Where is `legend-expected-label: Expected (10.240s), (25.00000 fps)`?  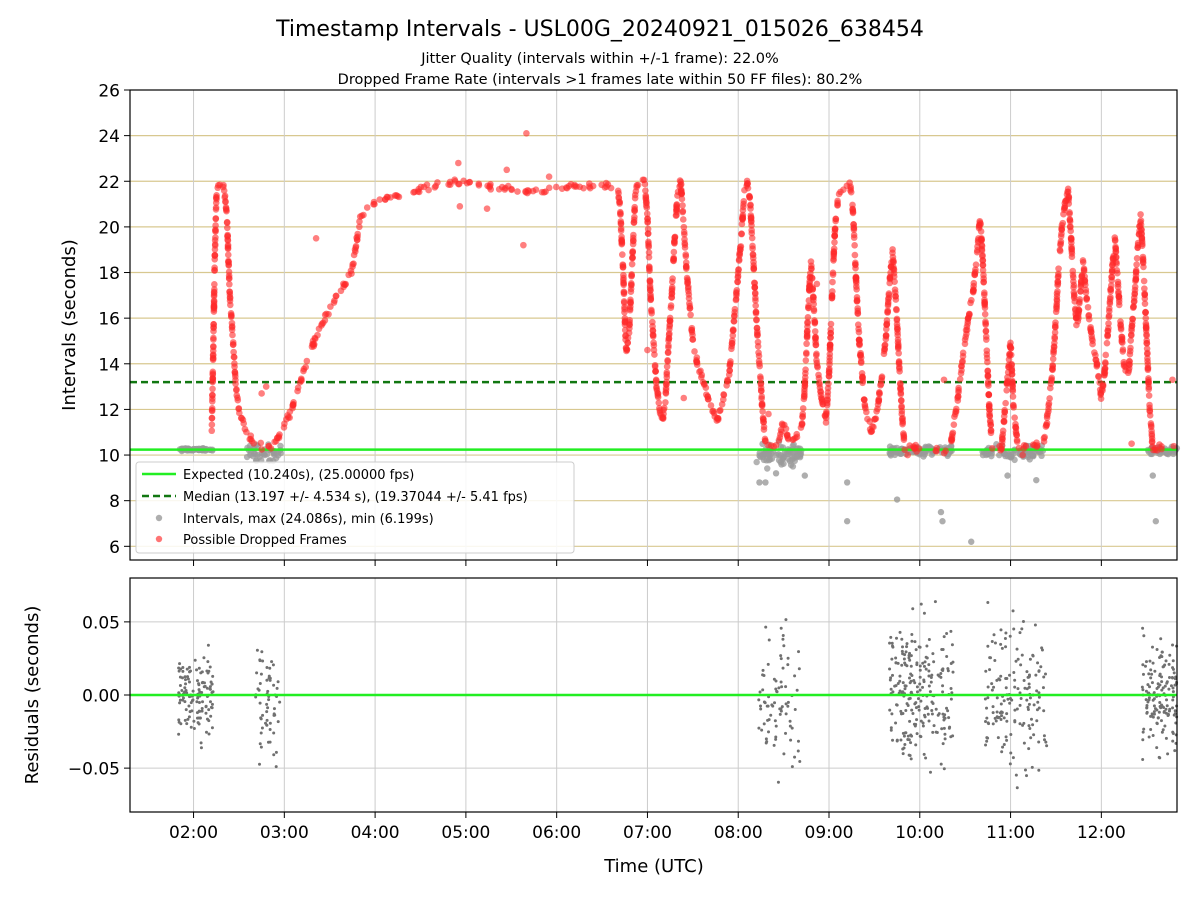
legend-expected-label: Expected (10.240s), (25.00000 fps) is located at coordinates (298, 475).